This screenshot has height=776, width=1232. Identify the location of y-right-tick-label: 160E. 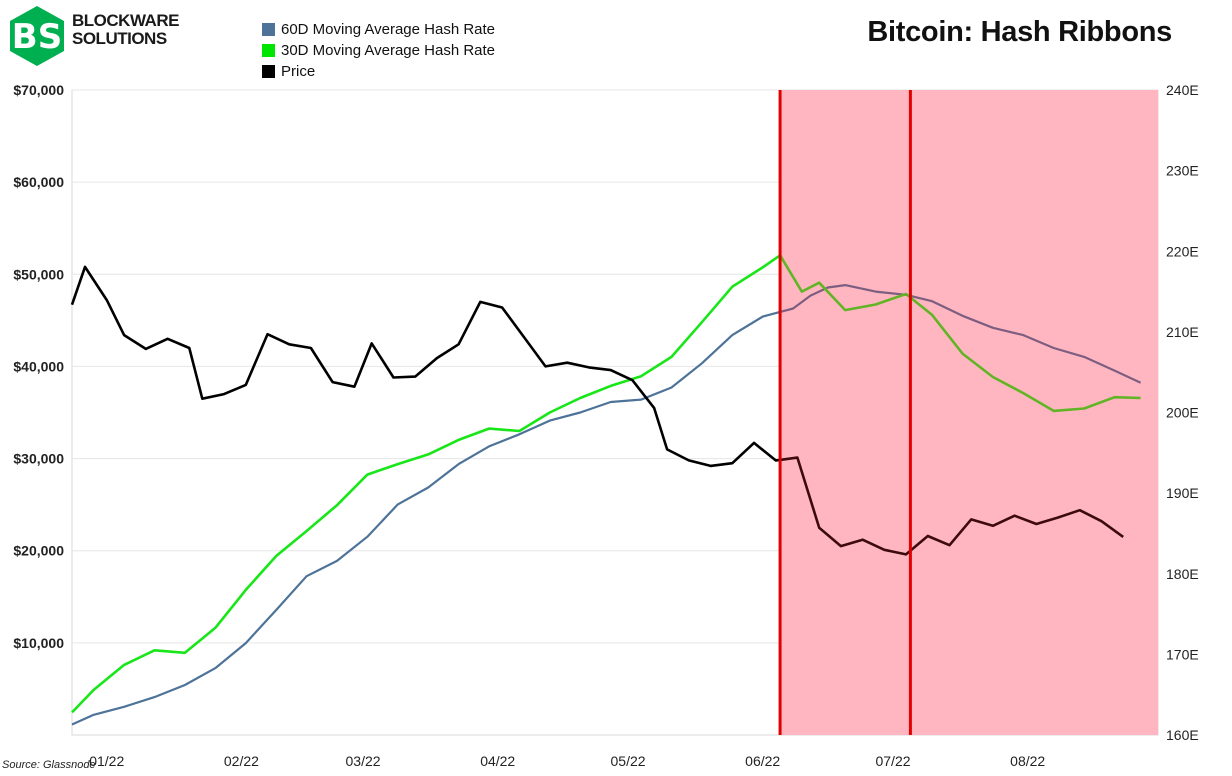
(1182, 735).